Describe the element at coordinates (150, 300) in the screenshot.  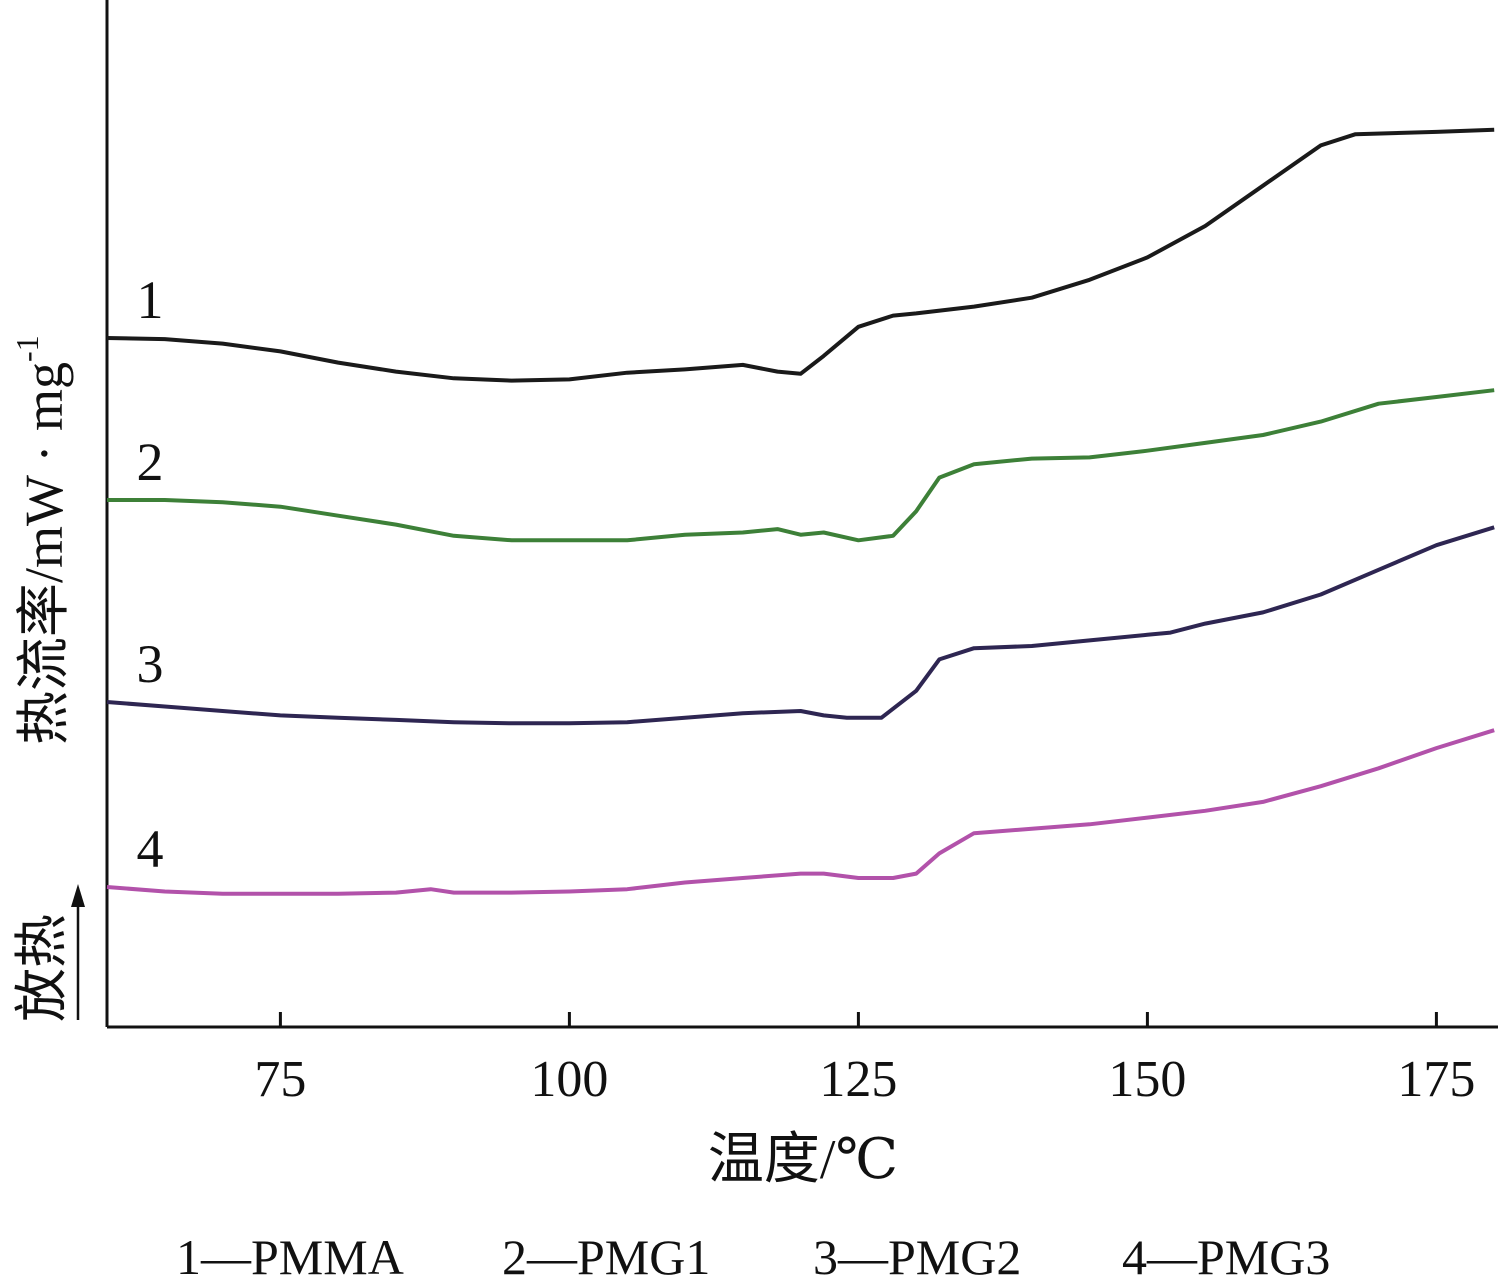
I see `series-label-1: 1` at that location.